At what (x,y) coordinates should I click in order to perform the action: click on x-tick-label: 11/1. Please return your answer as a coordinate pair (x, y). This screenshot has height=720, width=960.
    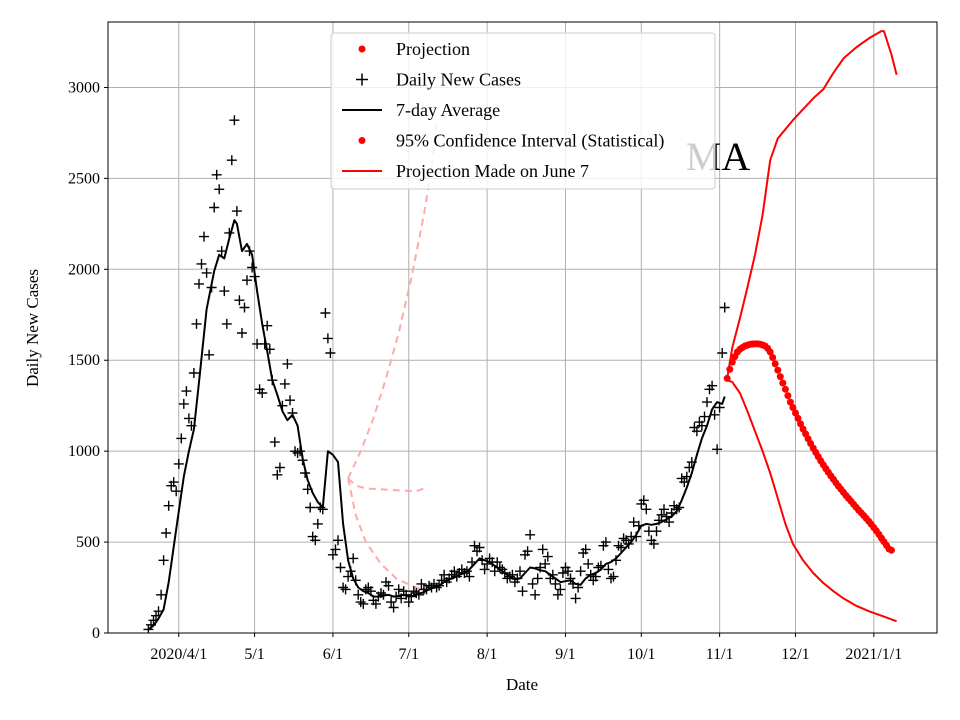
    Looking at the image, I should click on (720, 654).